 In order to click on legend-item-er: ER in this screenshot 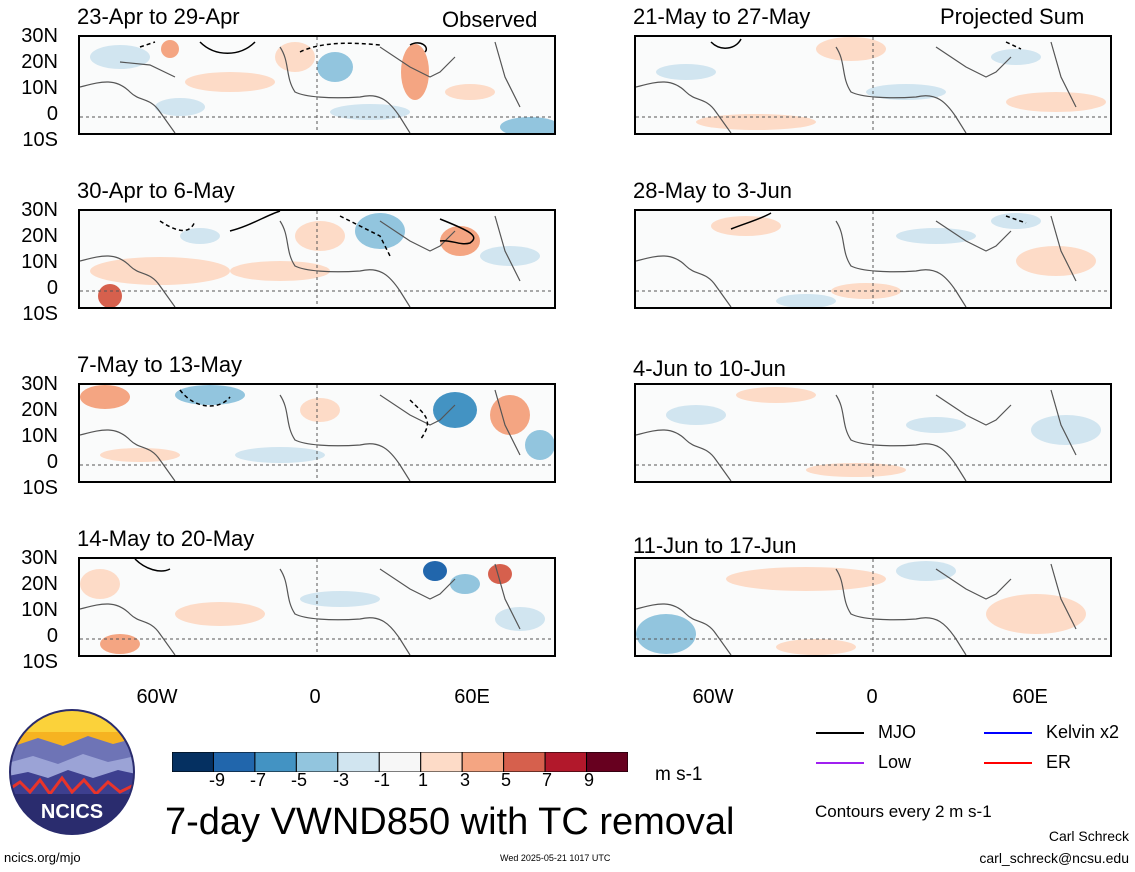, I will do `click(1027, 762)`.